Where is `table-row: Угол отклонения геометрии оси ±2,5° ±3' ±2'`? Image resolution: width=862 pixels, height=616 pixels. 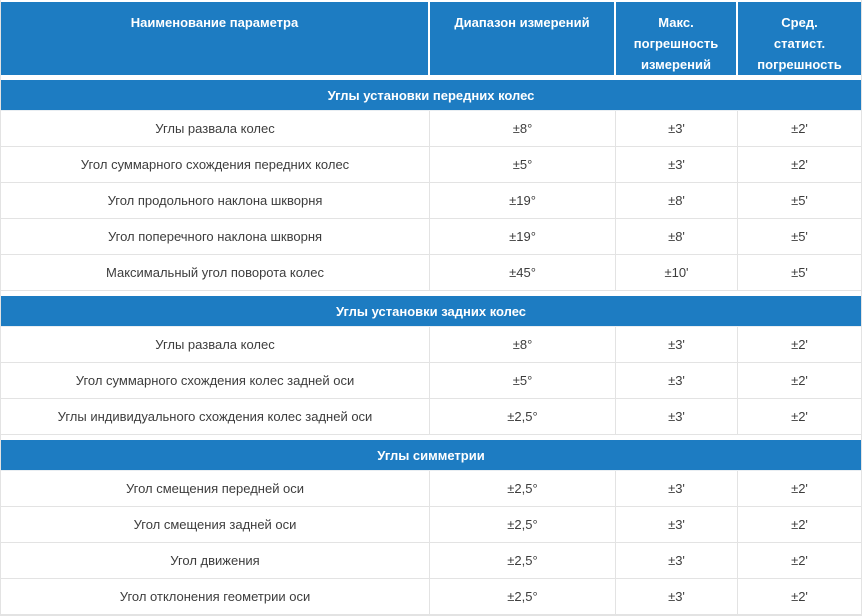 table-row: Угол отклонения геометрии оси ±2,5° ±3' ±2' is located at coordinates (431, 597).